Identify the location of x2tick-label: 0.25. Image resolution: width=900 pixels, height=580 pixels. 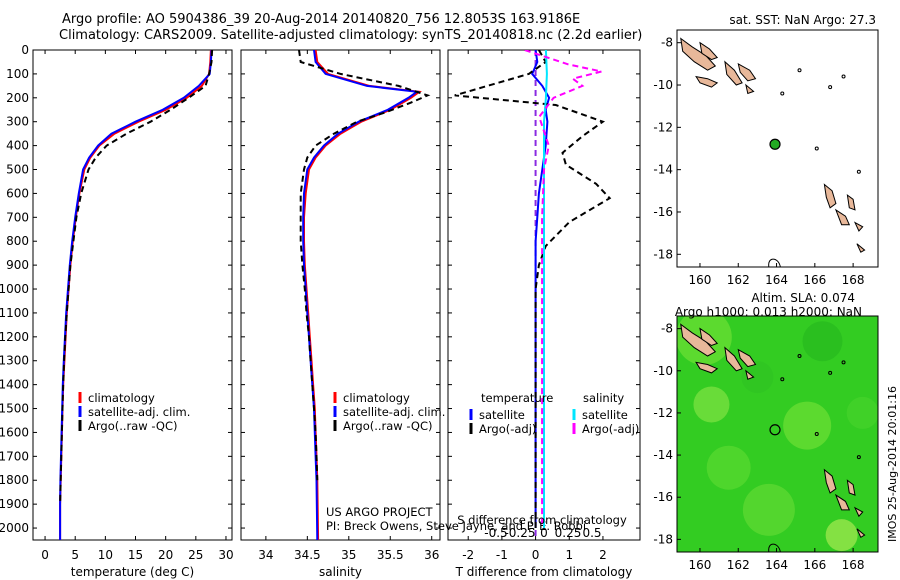
(568, 533).